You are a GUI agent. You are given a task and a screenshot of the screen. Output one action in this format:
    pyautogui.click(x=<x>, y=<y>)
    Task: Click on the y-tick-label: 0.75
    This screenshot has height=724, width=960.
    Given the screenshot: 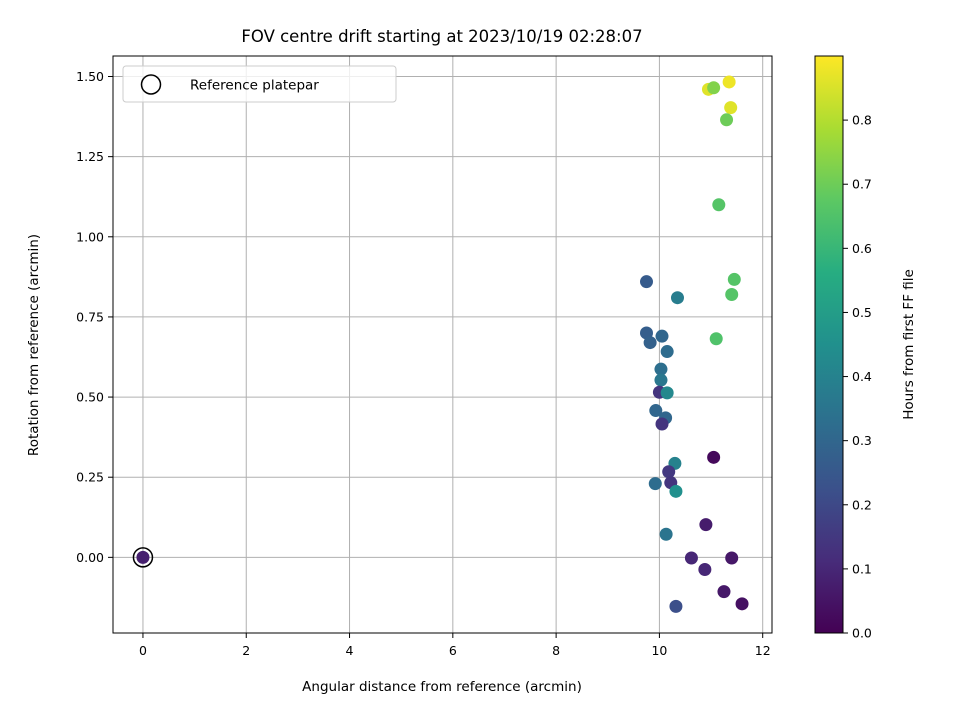 What is the action you would take?
    pyautogui.click(x=90, y=316)
    